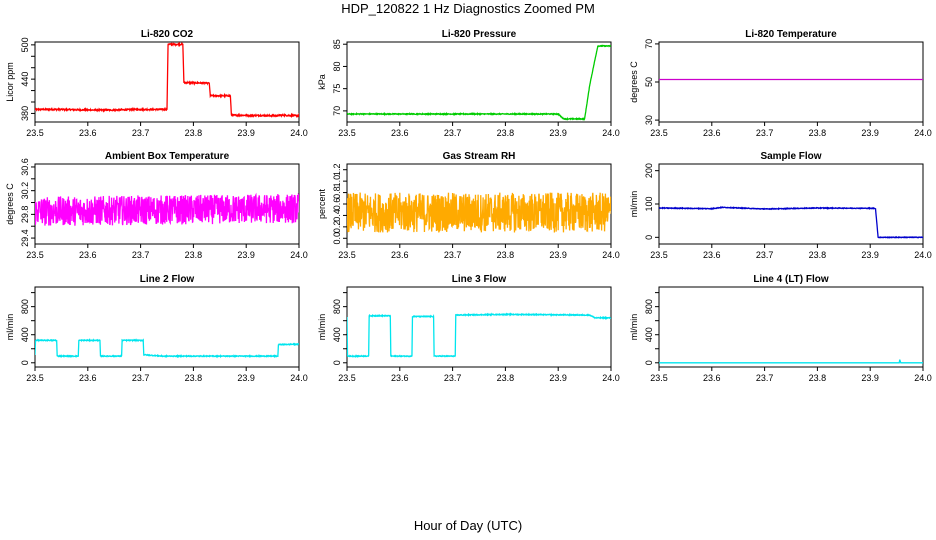 This screenshot has height=540, width=936. I want to click on y-tick-label: 440, so click(25, 79).